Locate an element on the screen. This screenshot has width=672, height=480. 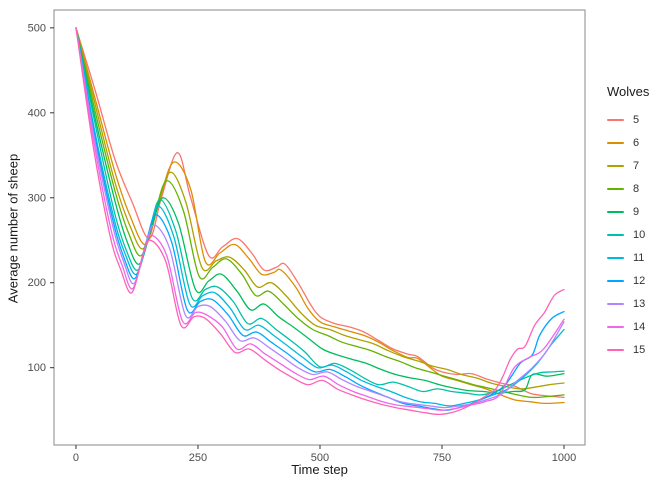
y-tick-label: 300 is located at coordinates (37, 198).